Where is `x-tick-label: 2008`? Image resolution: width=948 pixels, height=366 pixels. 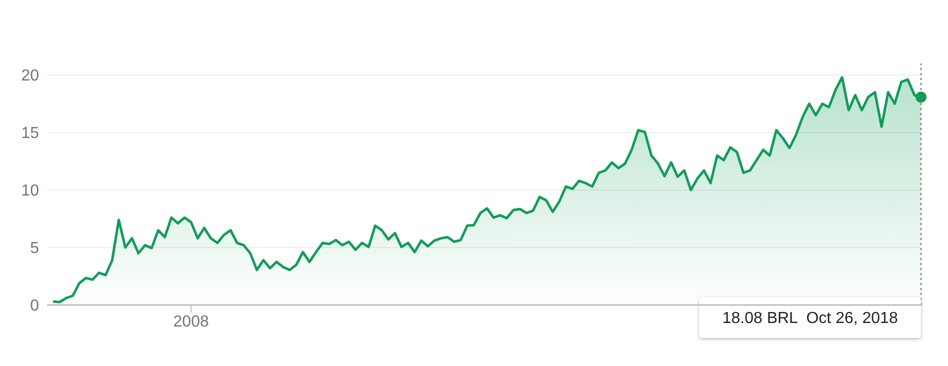 x-tick-label: 2008 is located at coordinates (191, 321).